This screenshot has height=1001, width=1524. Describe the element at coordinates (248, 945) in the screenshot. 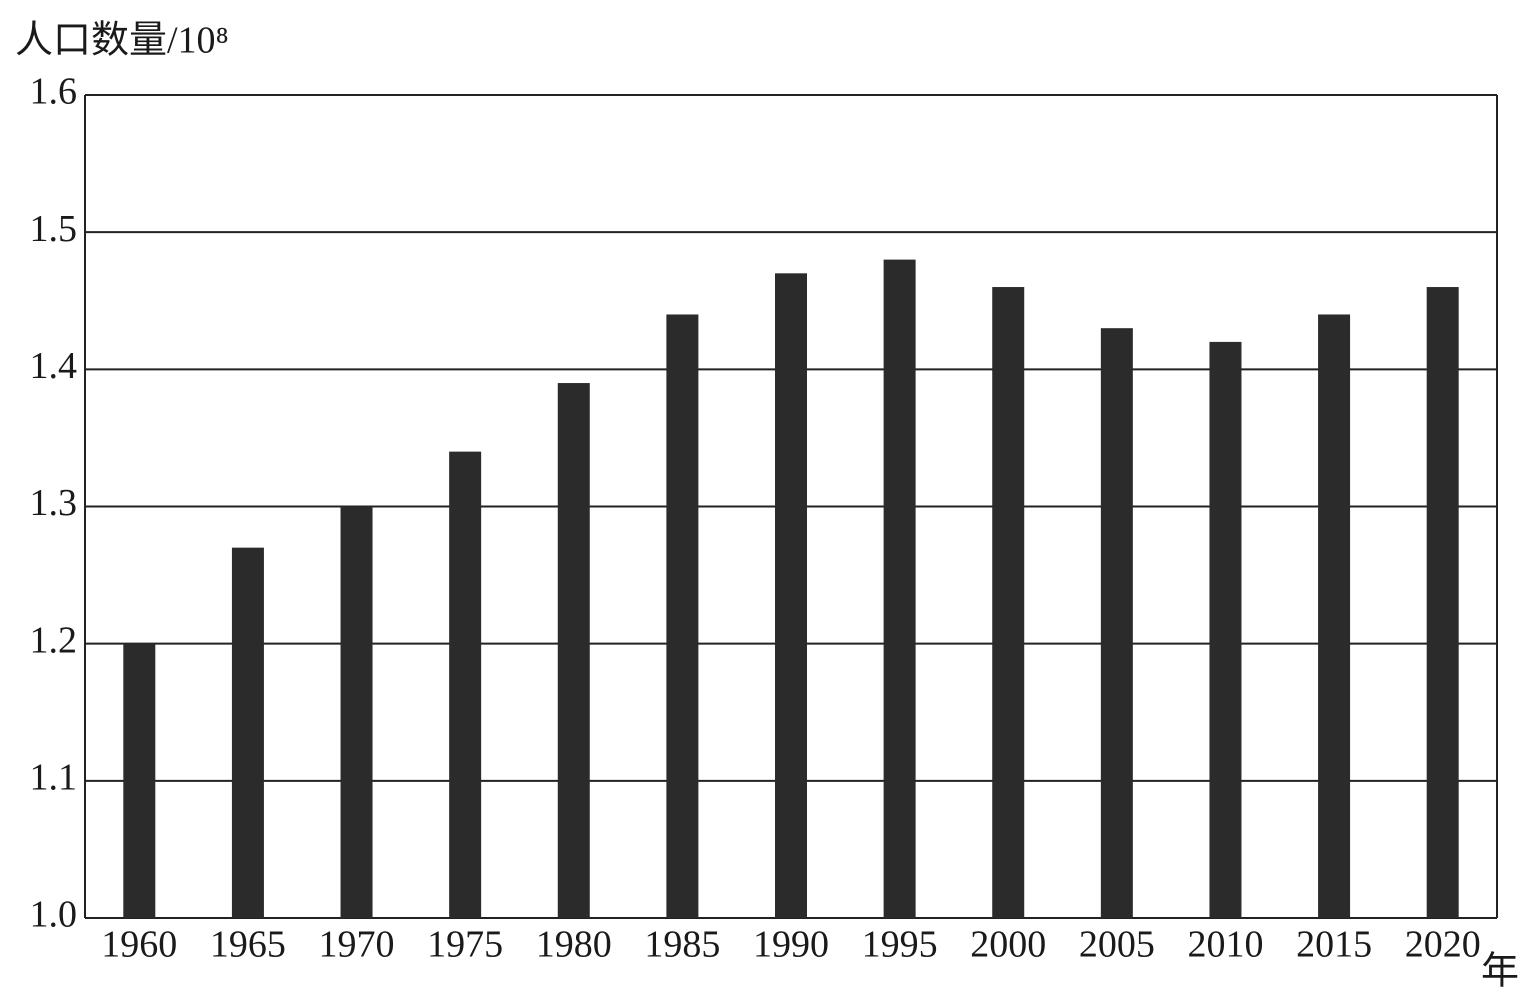

I see `x-tick-label: 1965` at that location.